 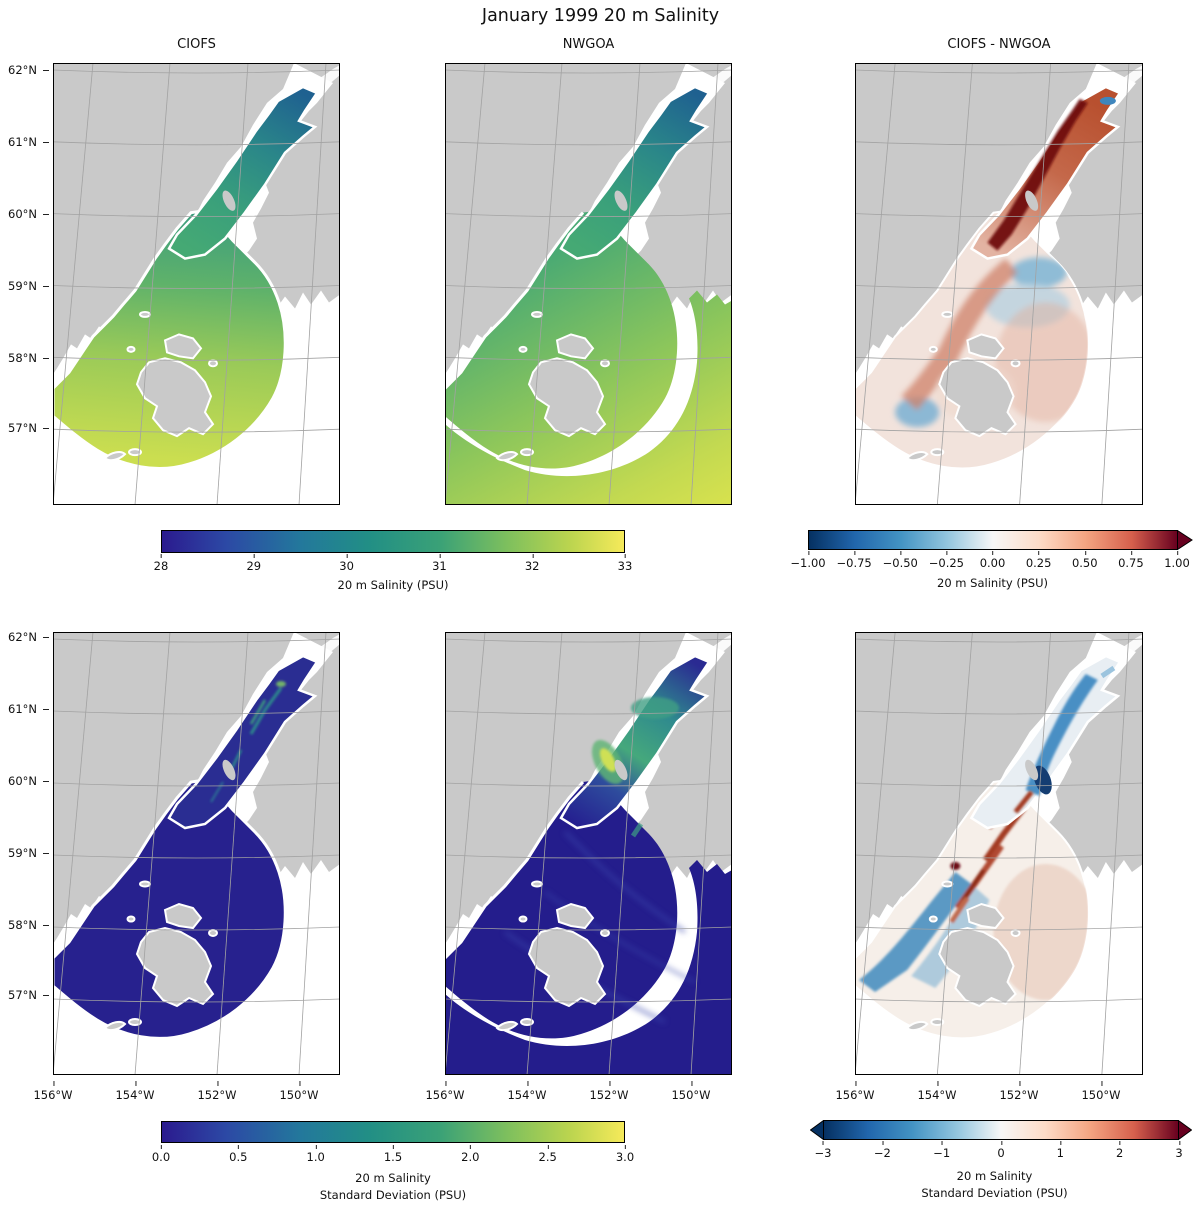 I want to click on colorbar-tick-label: 2, so click(x=1119, y=1150).